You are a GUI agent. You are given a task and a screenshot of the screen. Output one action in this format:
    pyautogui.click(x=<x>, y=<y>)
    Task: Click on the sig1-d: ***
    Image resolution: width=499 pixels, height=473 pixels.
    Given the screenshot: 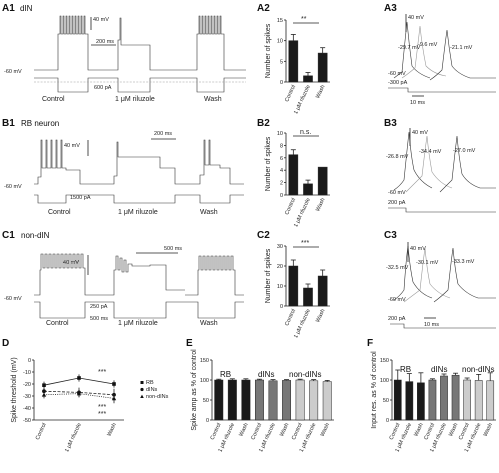 What is the action you would take?
    pyautogui.click(x=102, y=372)
    